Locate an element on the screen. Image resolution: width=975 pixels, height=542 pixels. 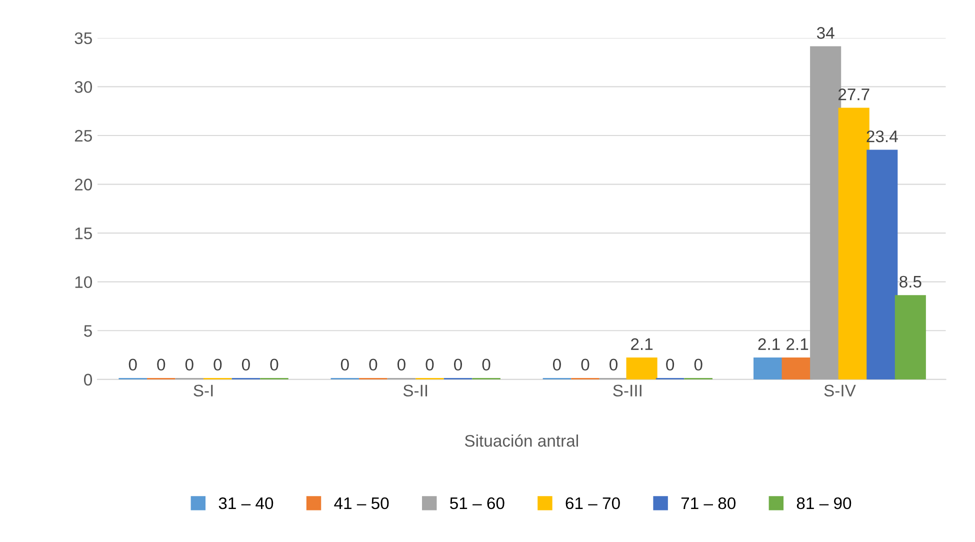
y-tick-label: 20 is located at coordinates (83, 184).